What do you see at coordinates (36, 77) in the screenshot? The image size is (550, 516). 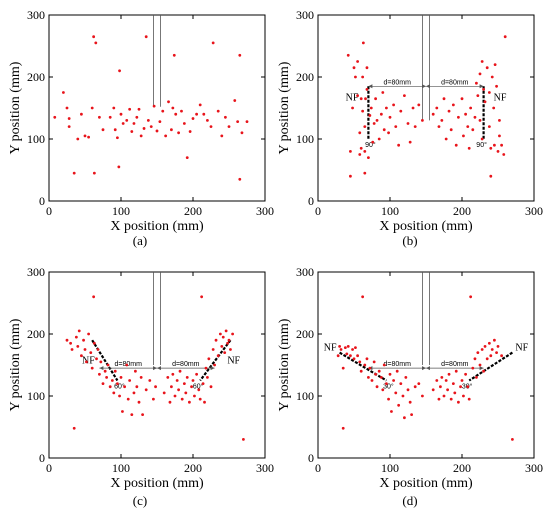 I see `y-tick-label: 200` at bounding box center [36, 77].